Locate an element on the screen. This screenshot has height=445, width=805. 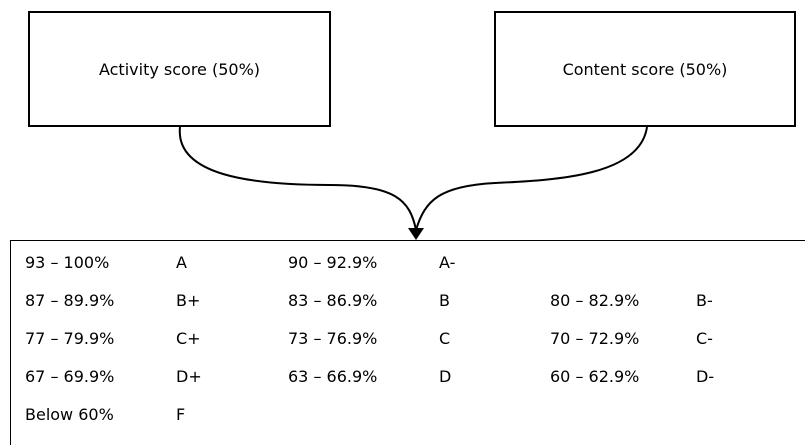
letter-grade: B+ is located at coordinates (188, 300).